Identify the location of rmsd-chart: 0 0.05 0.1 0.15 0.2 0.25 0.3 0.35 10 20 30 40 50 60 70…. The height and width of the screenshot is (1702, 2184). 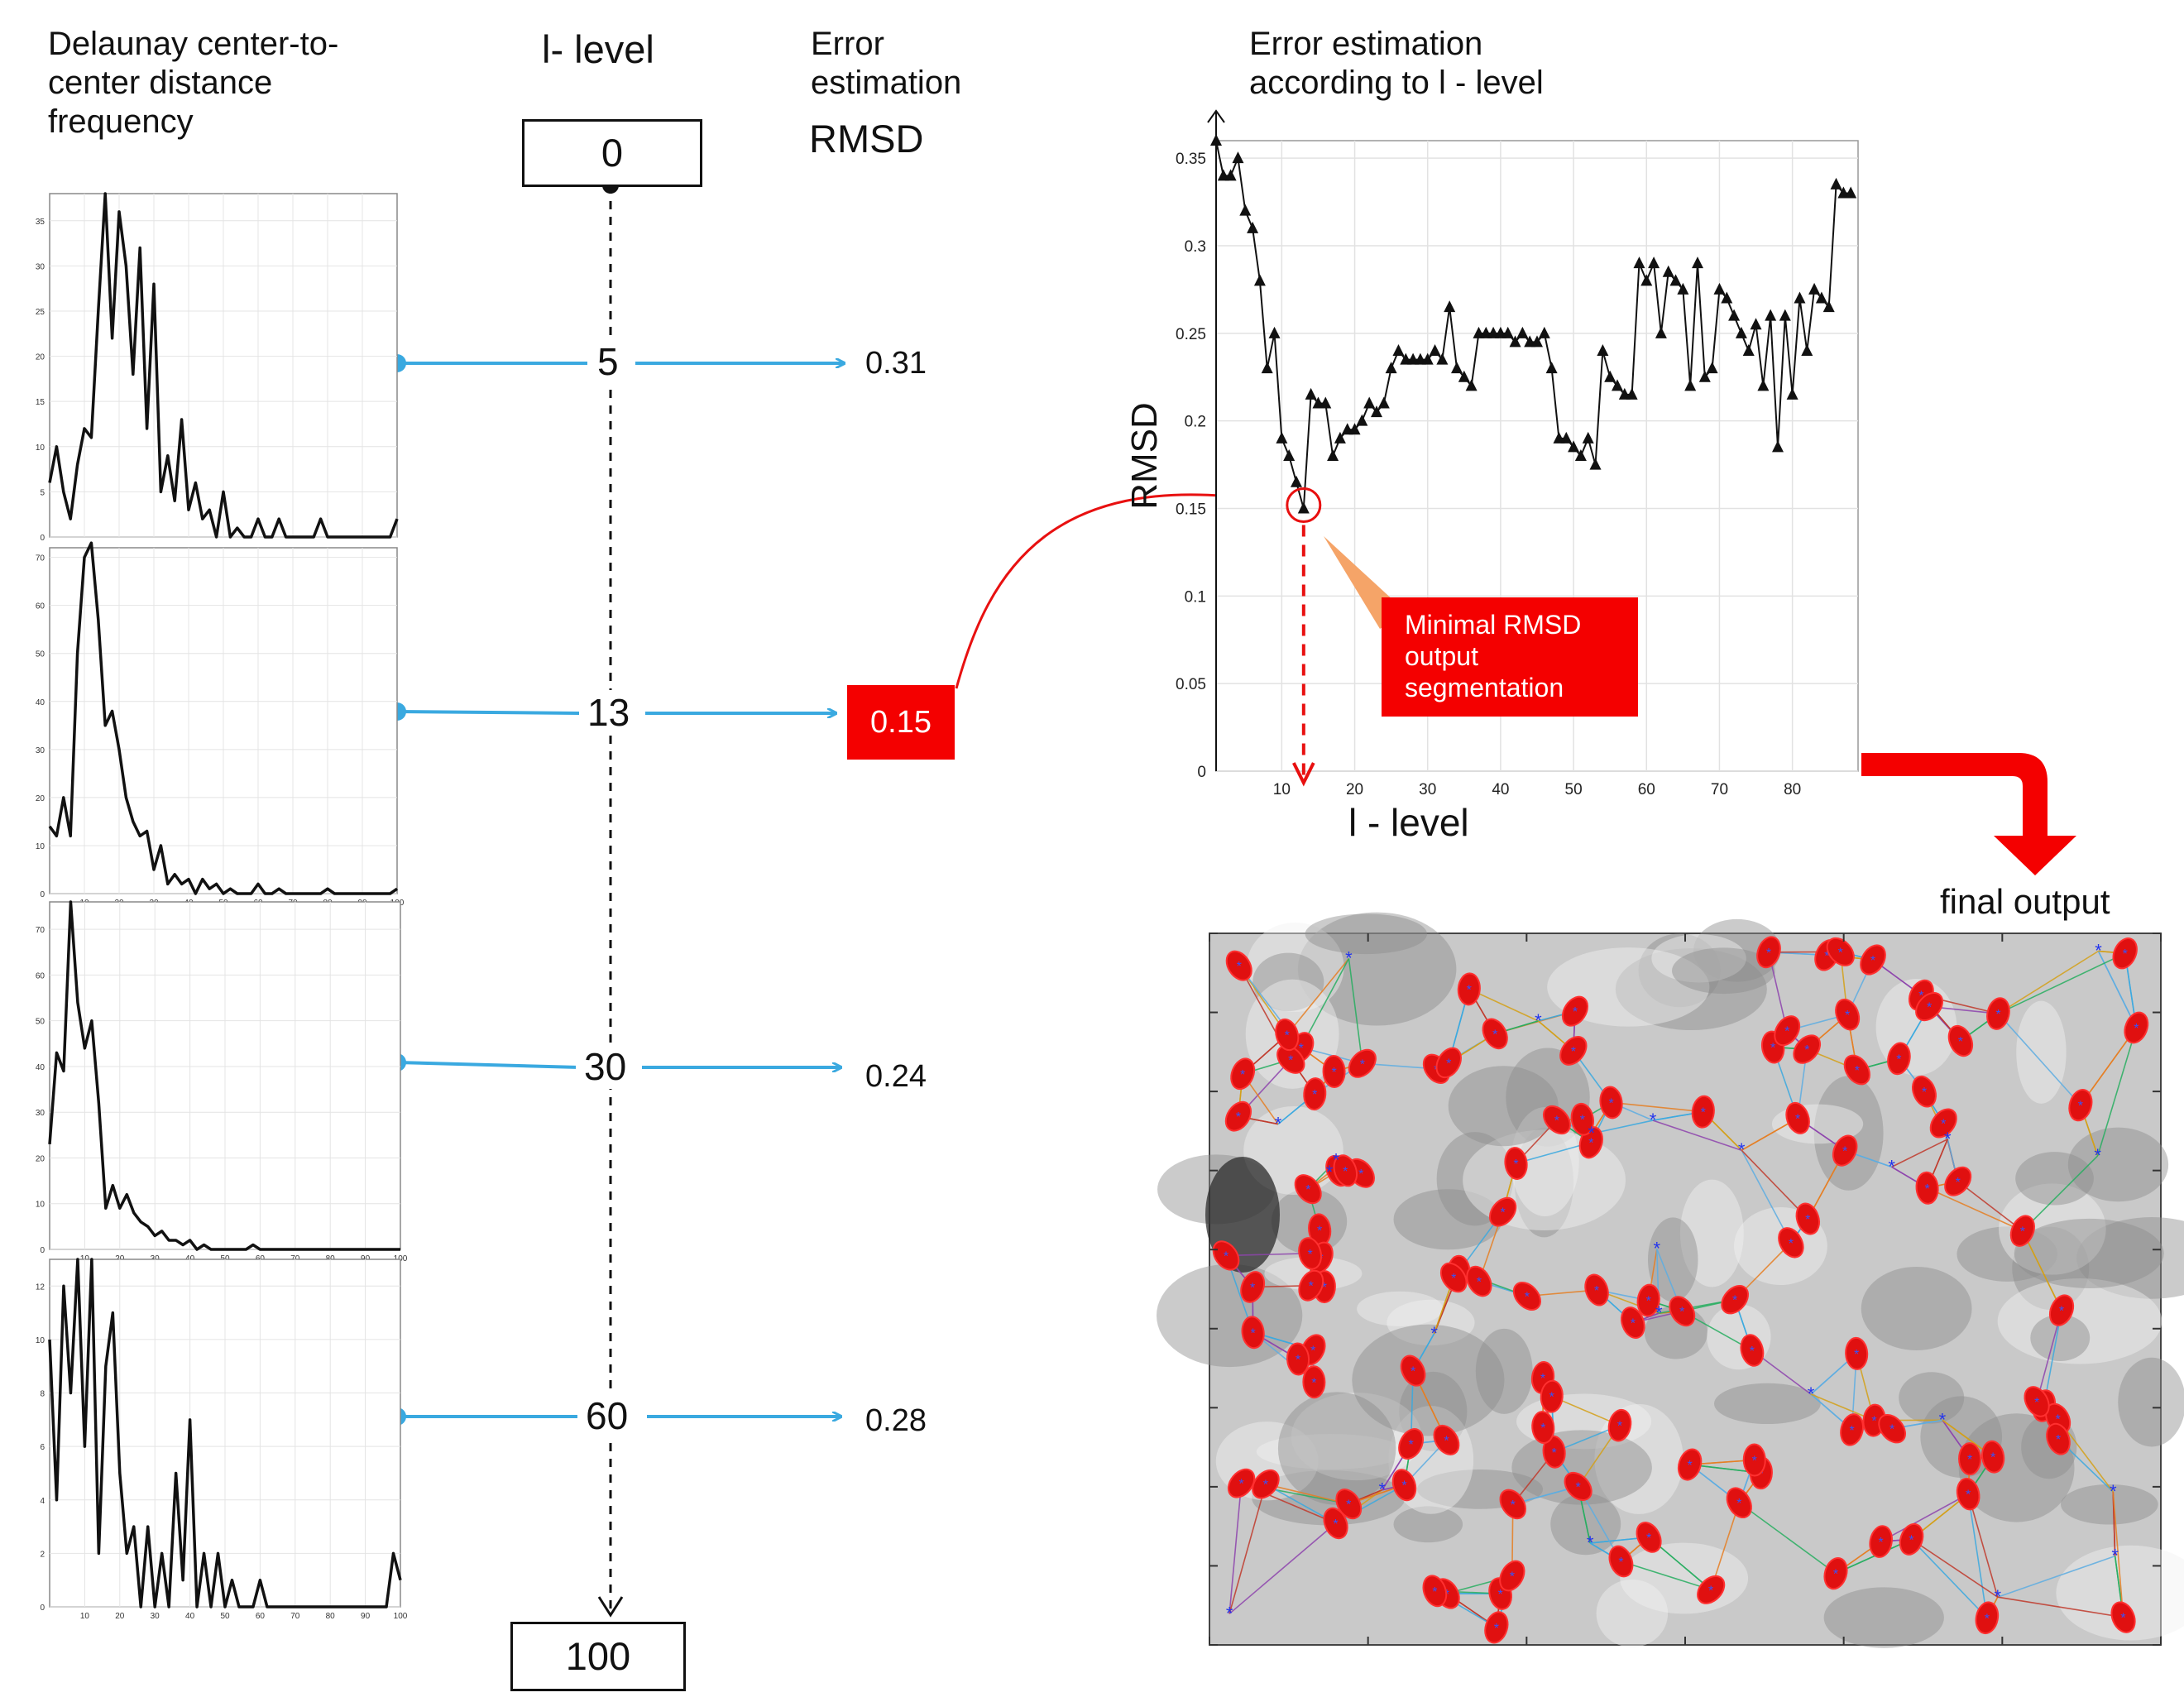
(1491, 476).